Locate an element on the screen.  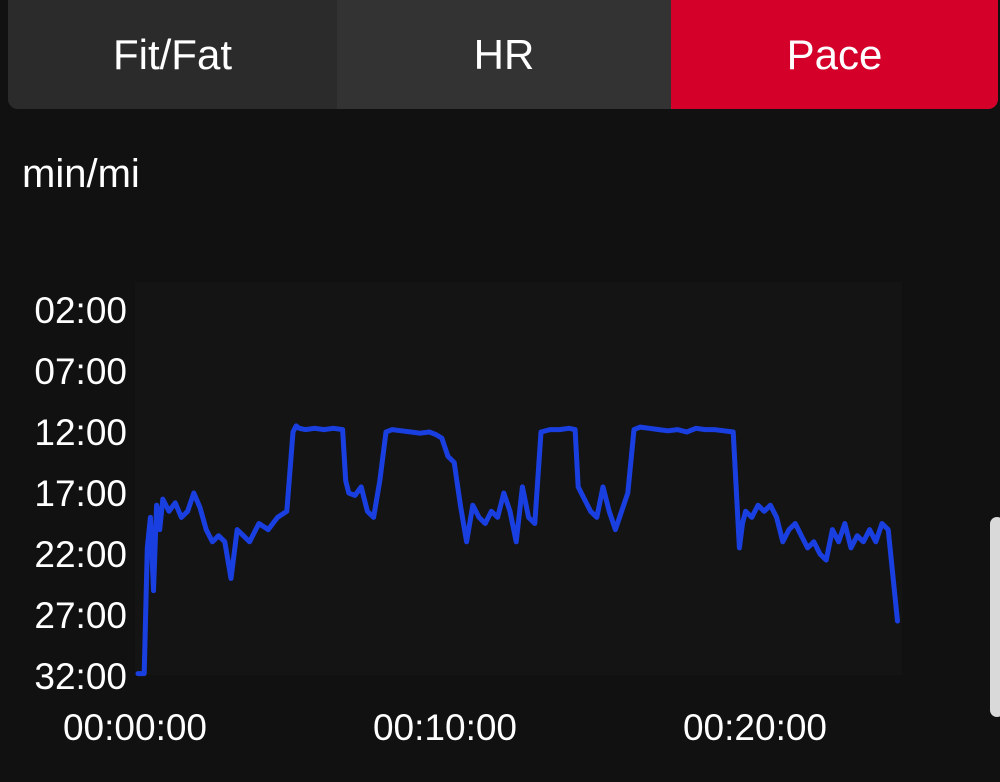
scroll-handle is located at coordinates (995, 617).